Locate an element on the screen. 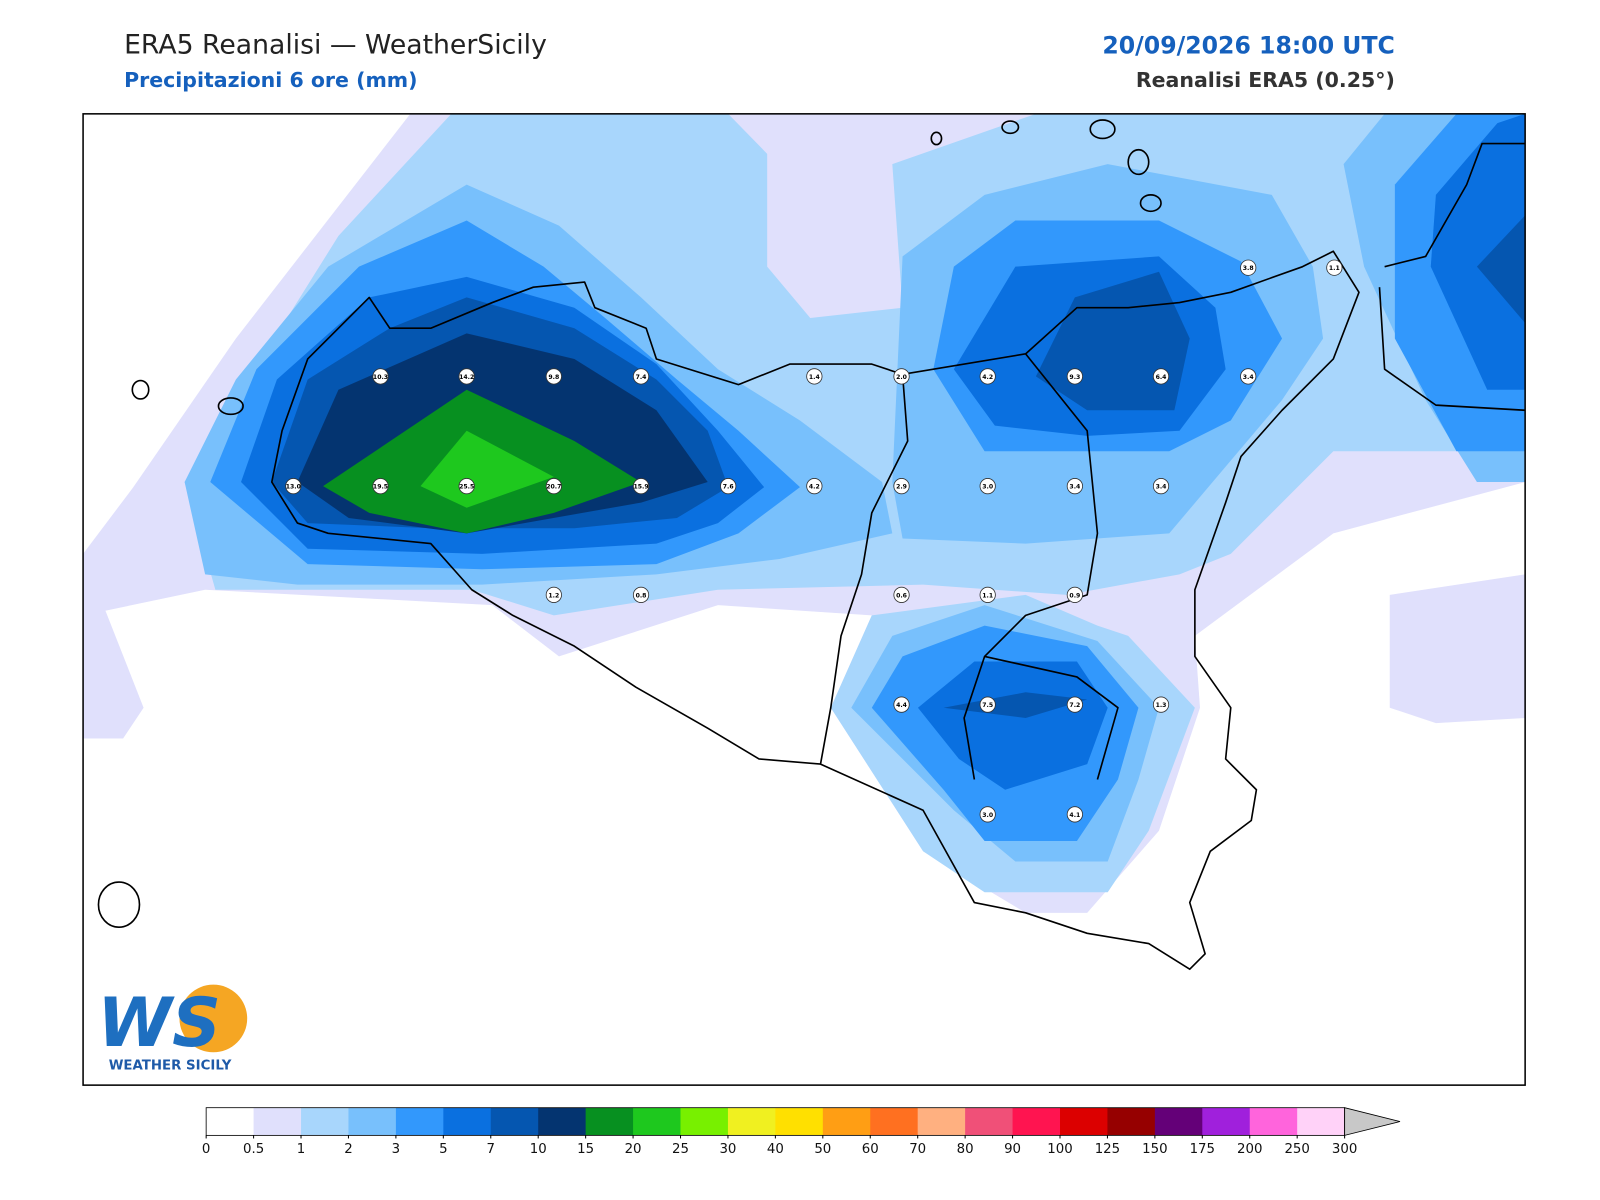 The height and width of the screenshot is (1200, 1600). station-value: 4.2 is located at coordinates (987, 377).